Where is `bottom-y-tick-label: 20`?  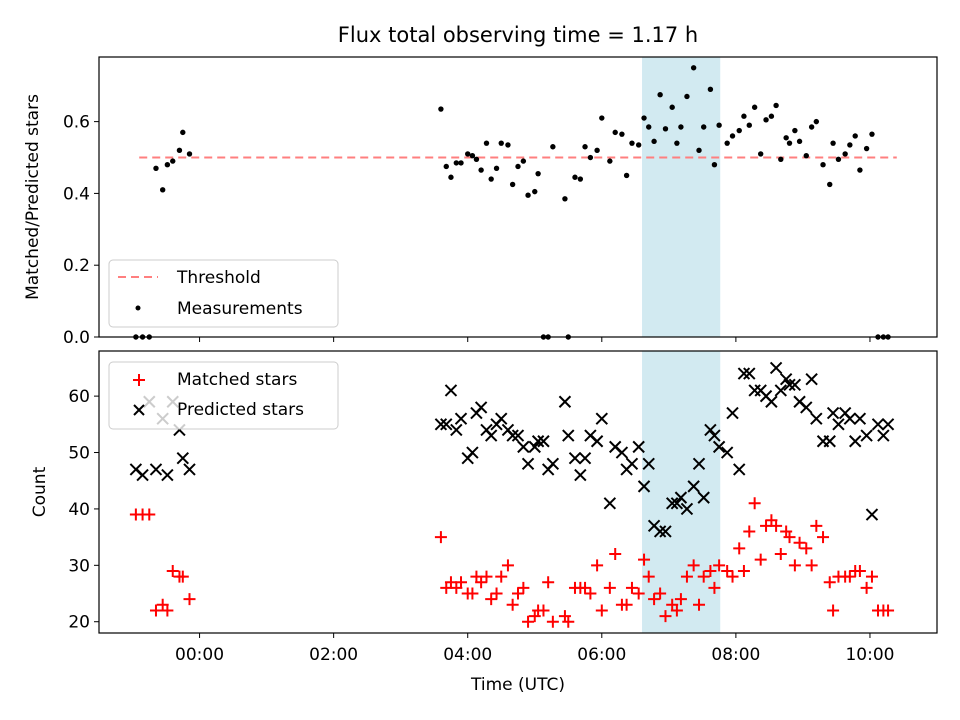 bottom-y-tick-label: 20 is located at coordinates (79, 623).